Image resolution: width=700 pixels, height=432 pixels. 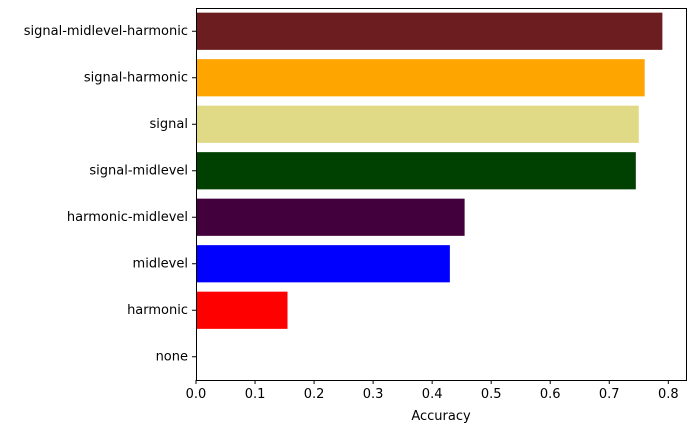 I want to click on x-tick-label: 0.6, so click(x=550, y=394).